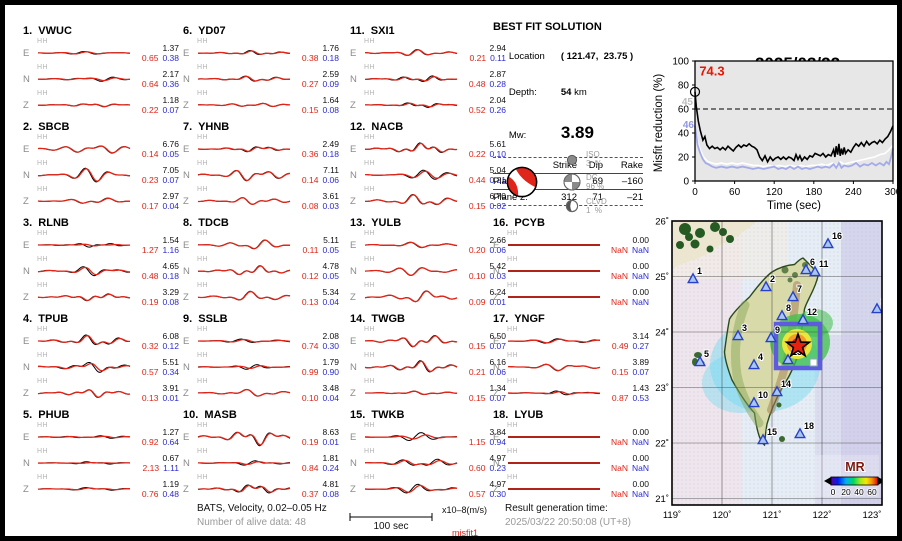 The height and width of the screenshot is (541, 902). Describe the element at coordinates (497, 346) in the screenshot. I see `misfit2-value: 0.07` at that location.